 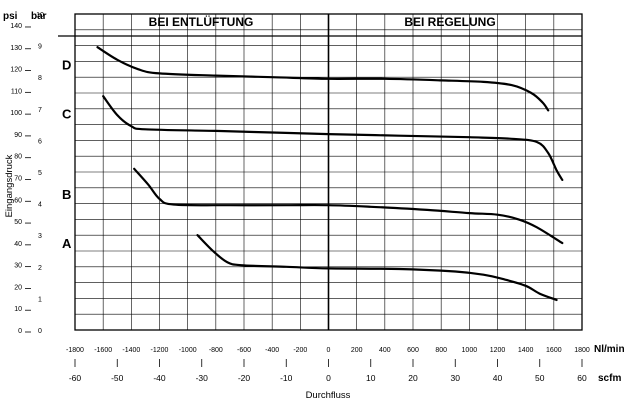 I want to click on x-tick-label-scfm: -10, so click(x=286, y=378).